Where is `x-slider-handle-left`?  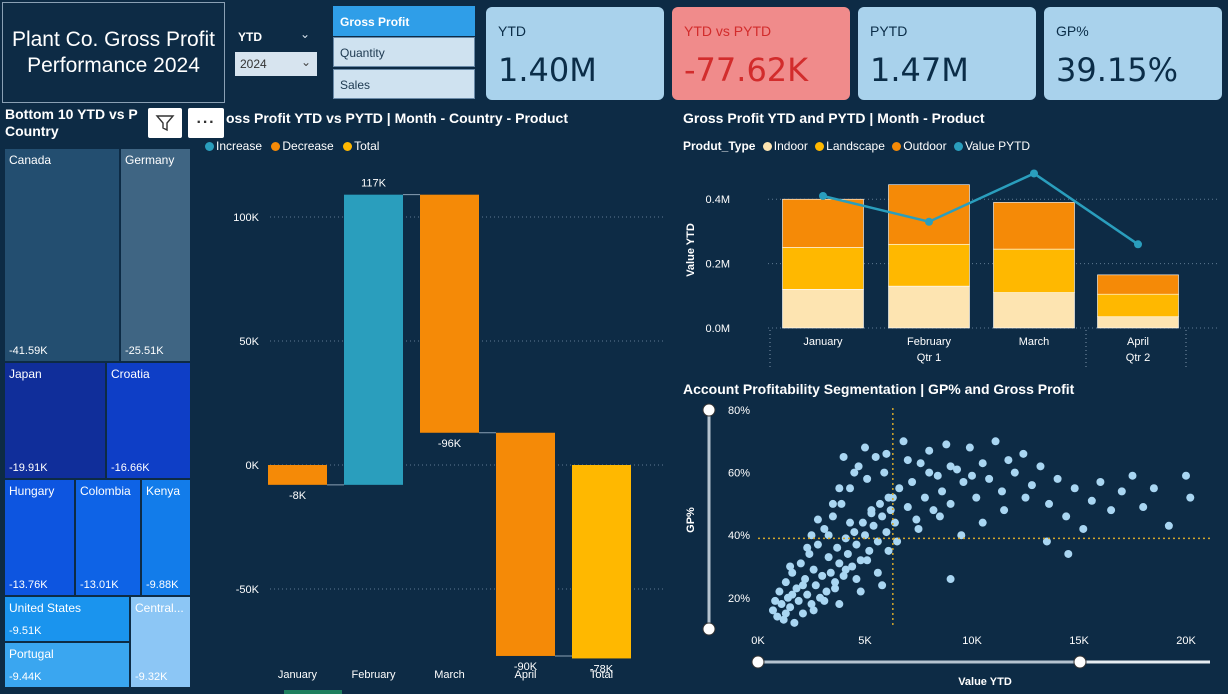 x-slider-handle-left is located at coordinates (758, 662).